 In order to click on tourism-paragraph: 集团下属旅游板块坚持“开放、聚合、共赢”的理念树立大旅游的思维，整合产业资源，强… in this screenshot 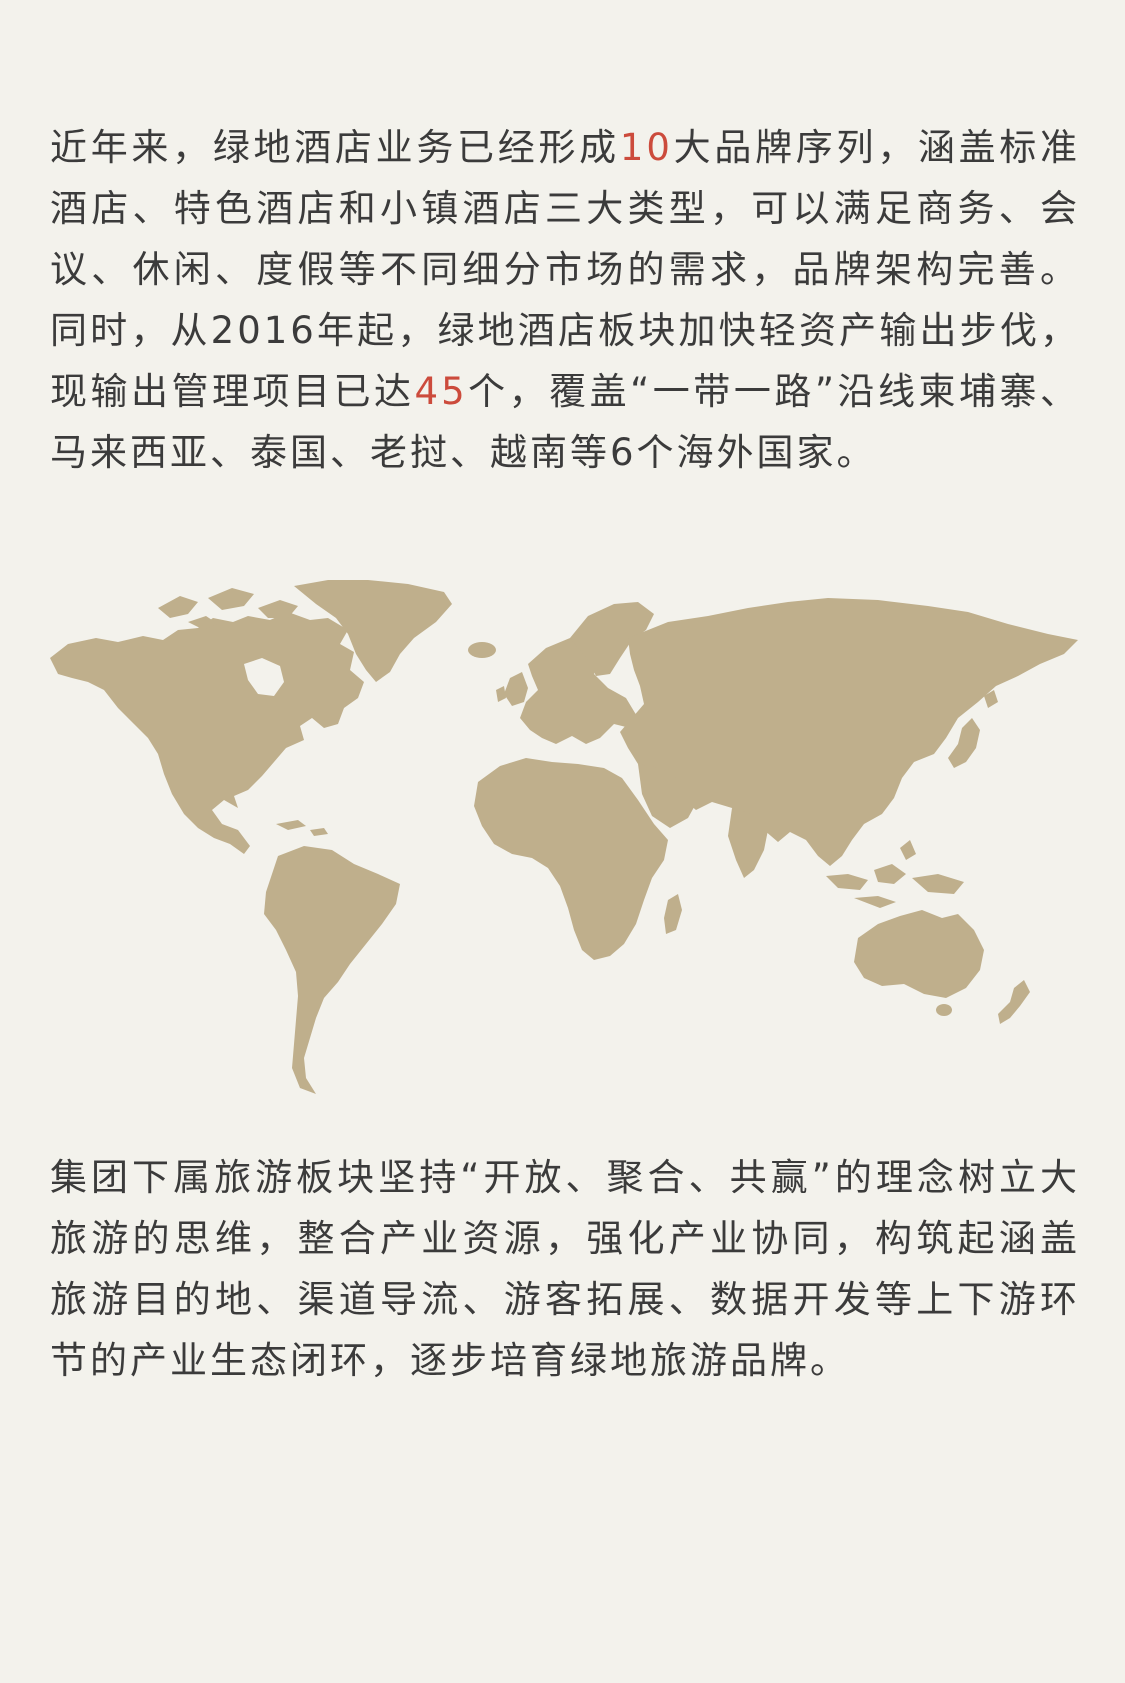, I will do `click(565, 1269)`.